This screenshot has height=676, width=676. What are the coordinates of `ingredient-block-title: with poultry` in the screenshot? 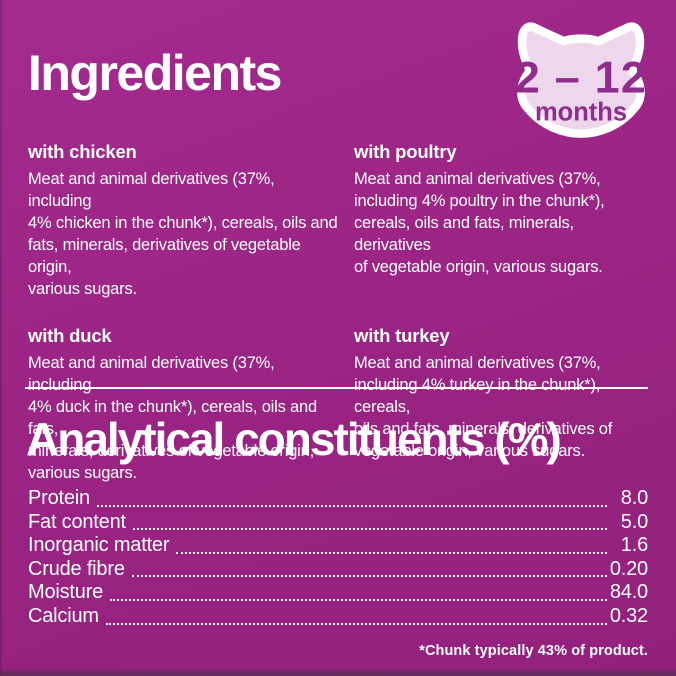 It's located at (405, 151).